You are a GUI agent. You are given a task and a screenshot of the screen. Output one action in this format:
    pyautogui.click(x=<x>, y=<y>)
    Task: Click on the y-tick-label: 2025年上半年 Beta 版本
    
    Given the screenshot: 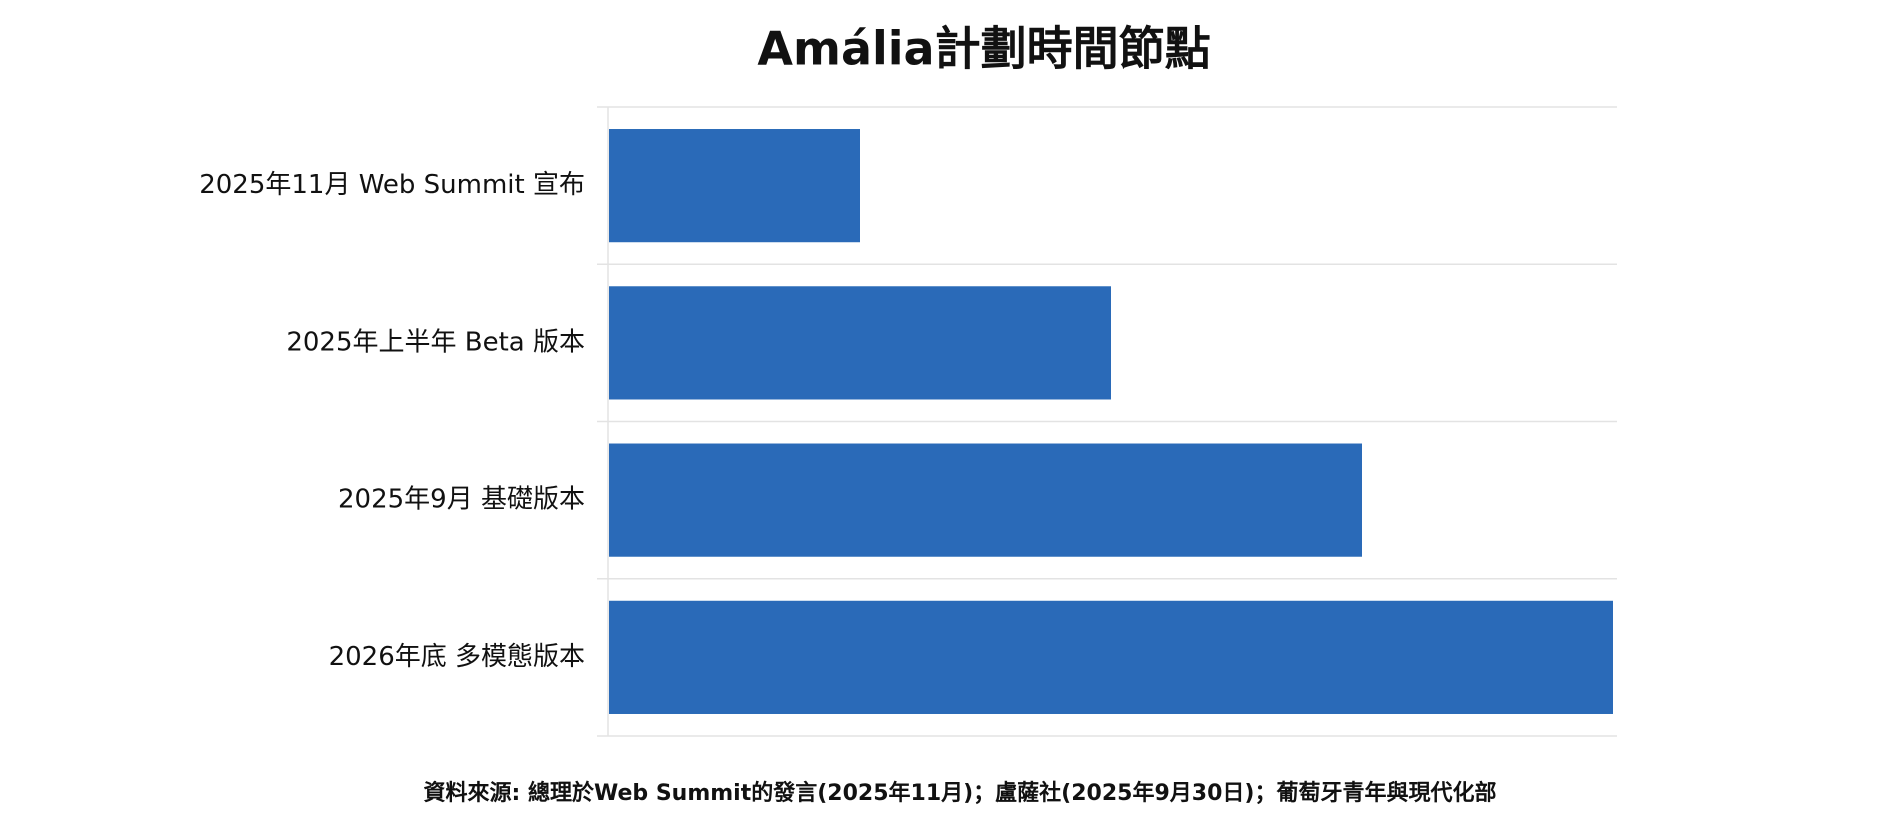 What is the action you would take?
    pyautogui.click(x=435, y=342)
    